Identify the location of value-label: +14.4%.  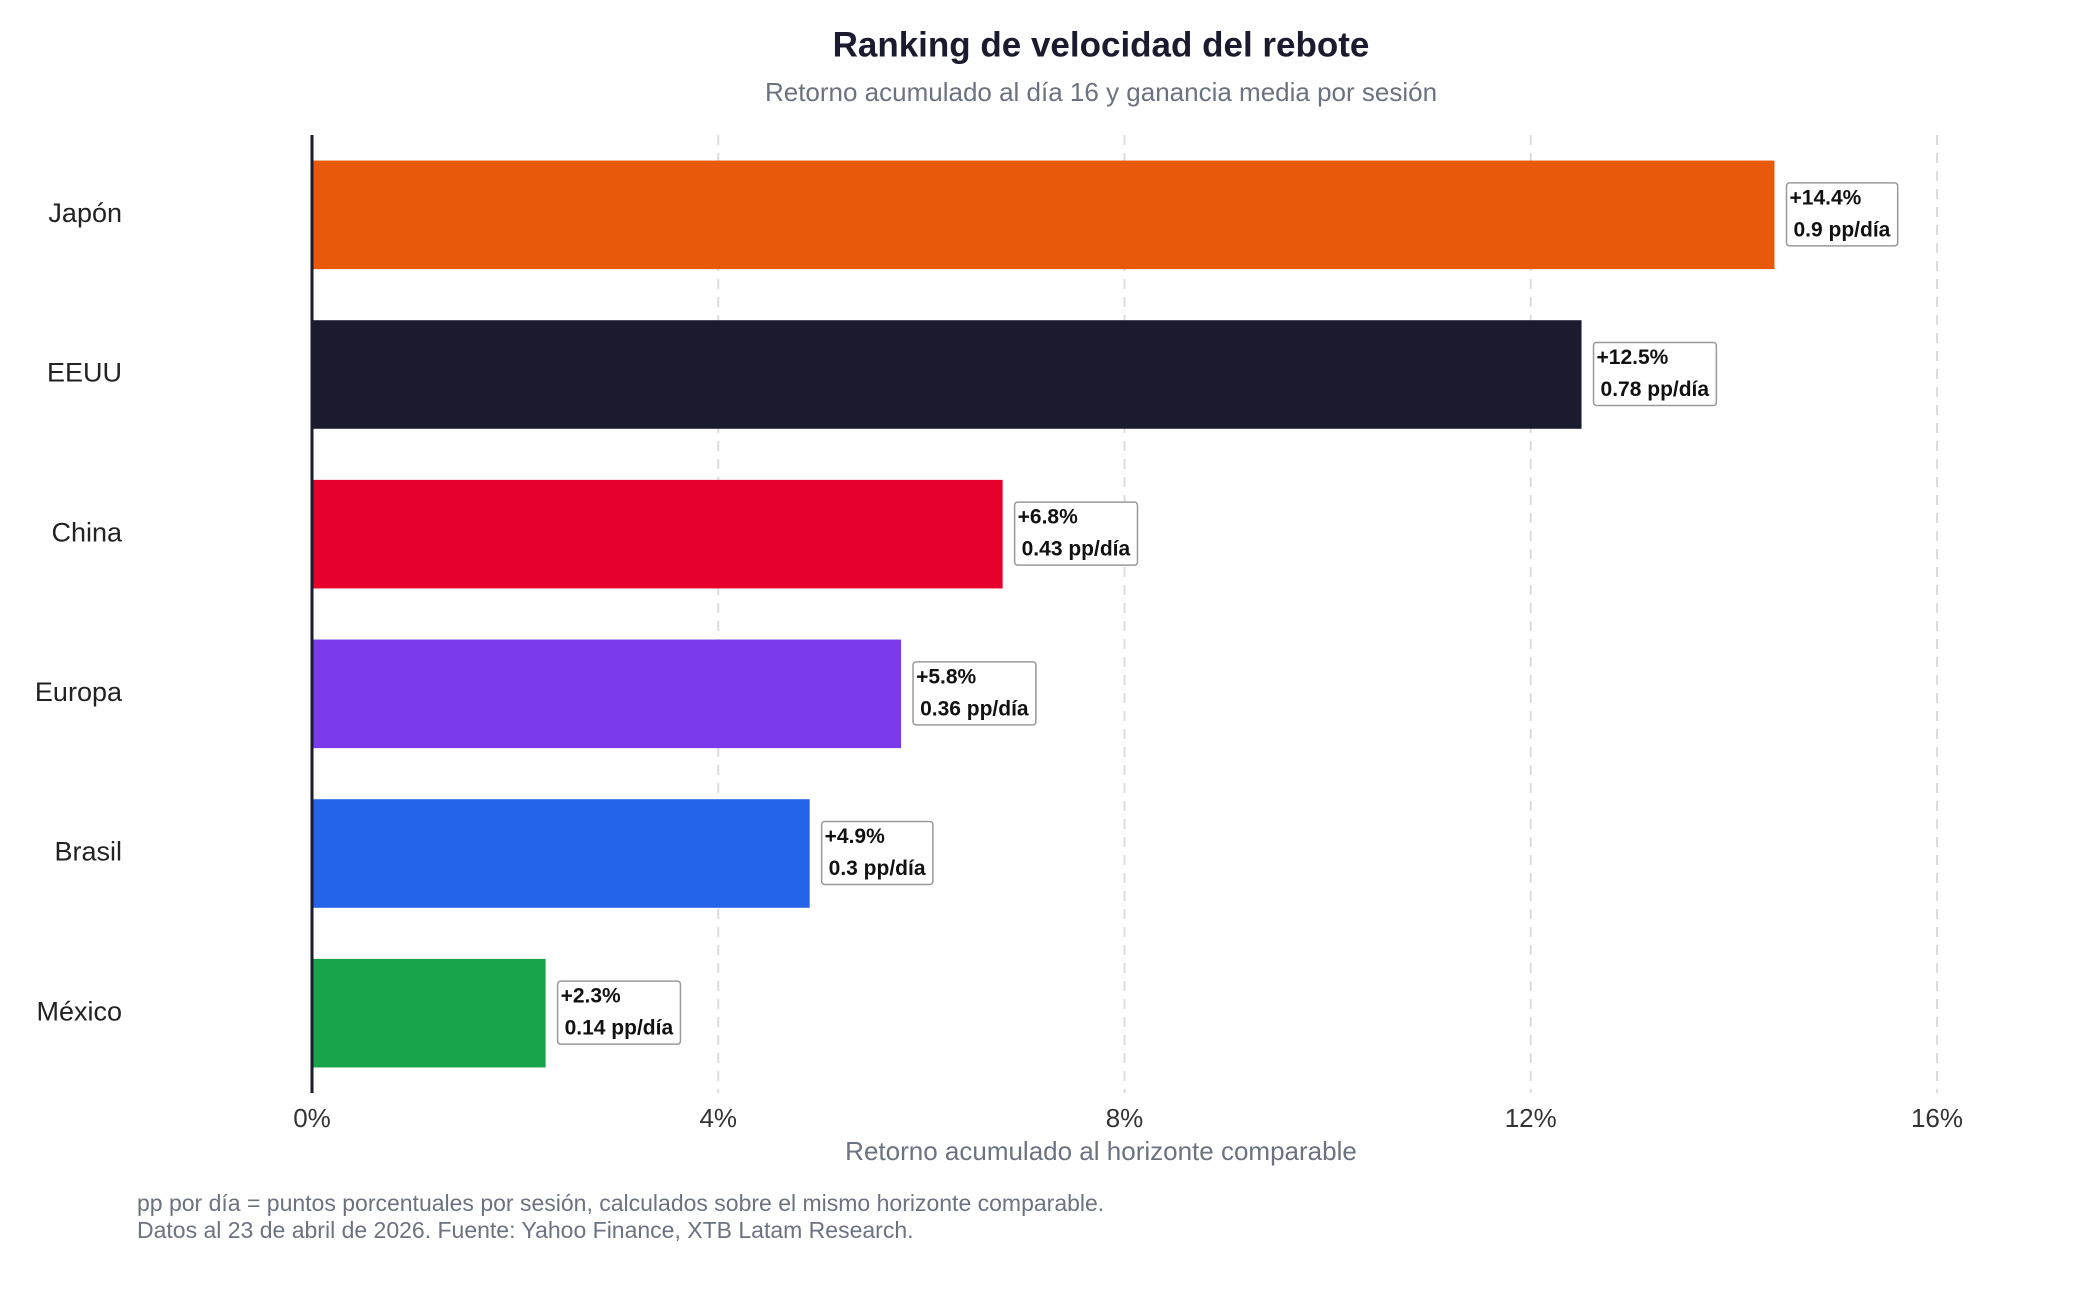
(1826, 197).